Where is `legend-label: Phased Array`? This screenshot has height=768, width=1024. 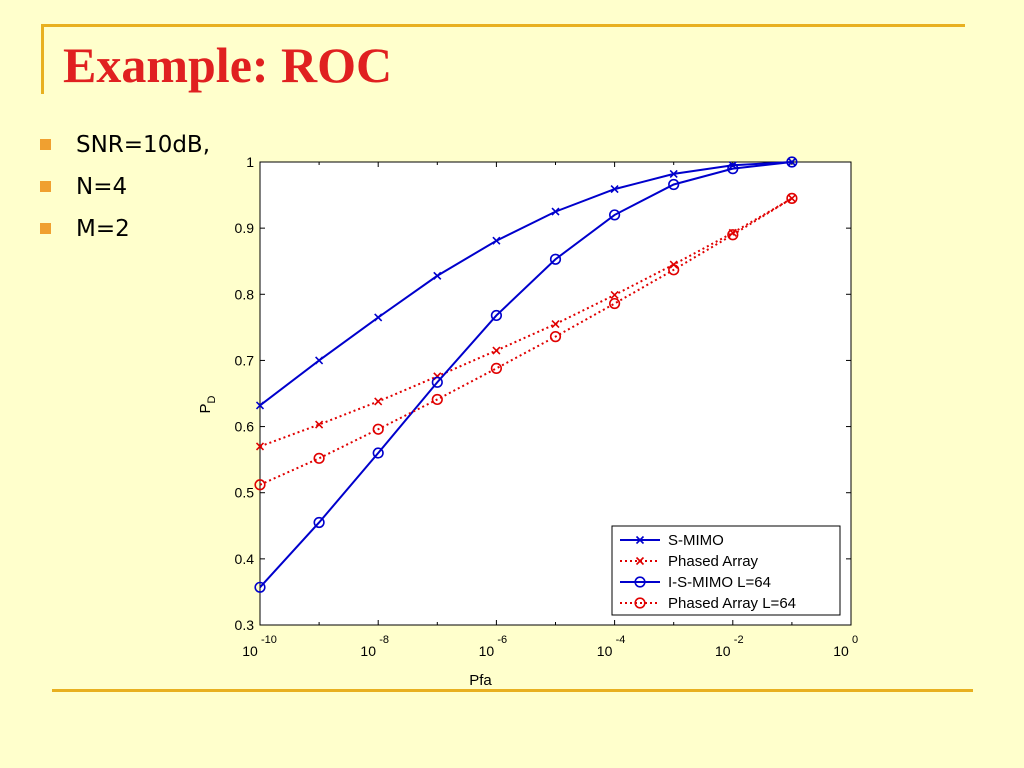
legend-label: Phased Array is located at coordinates (713, 561).